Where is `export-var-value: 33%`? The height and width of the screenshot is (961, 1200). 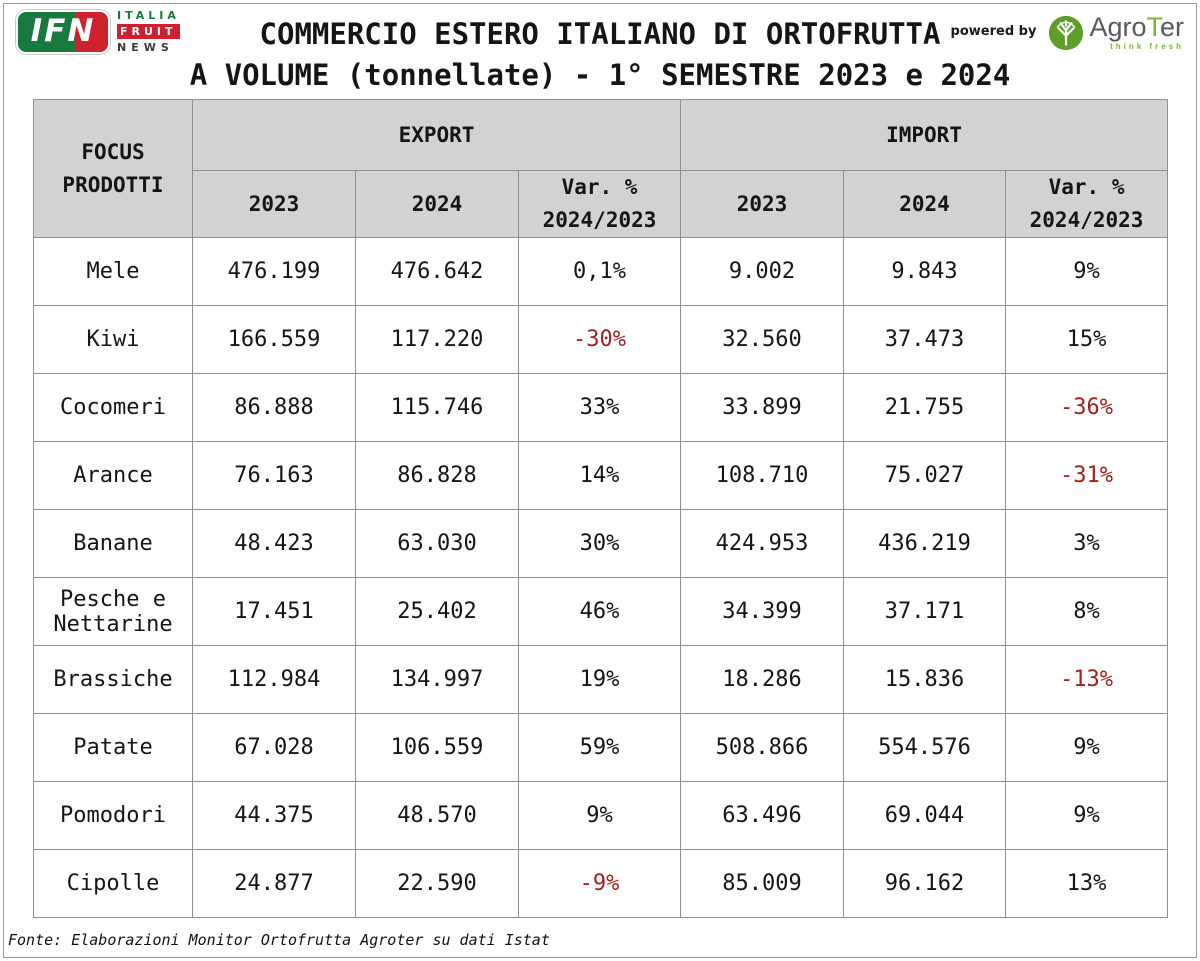
export-var-value: 33% is located at coordinates (599, 407).